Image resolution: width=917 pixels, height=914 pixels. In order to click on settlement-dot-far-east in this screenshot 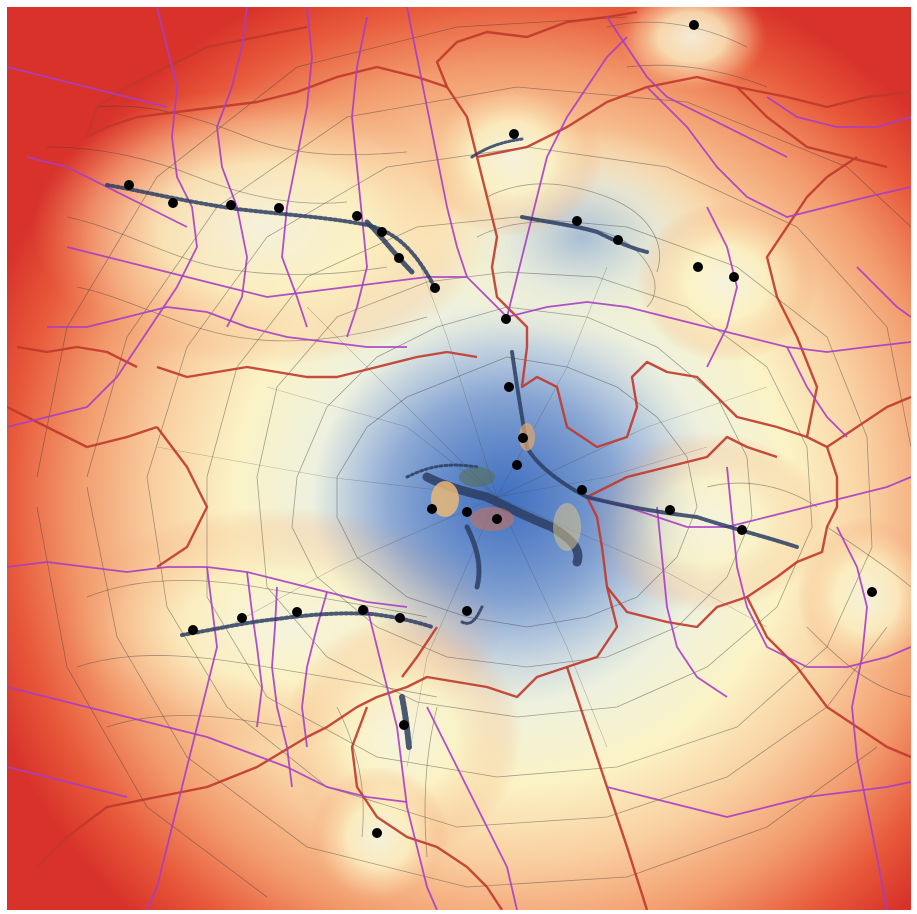, I will do `click(742, 530)`.